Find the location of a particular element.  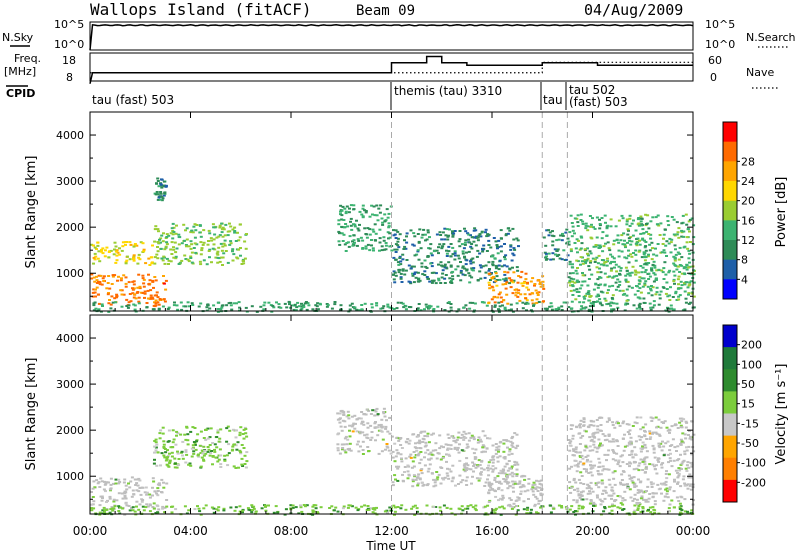

colorbar-tick-label: 28 is located at coordinates (748, 161).